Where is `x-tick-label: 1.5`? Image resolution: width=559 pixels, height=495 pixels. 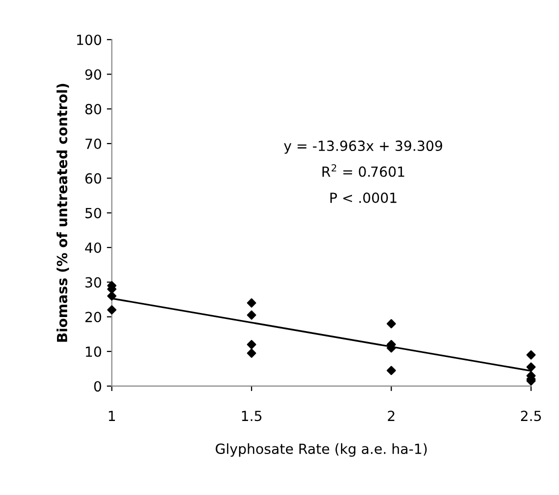
x-tick-label: 1.5 is located at coordinates (252, 416).